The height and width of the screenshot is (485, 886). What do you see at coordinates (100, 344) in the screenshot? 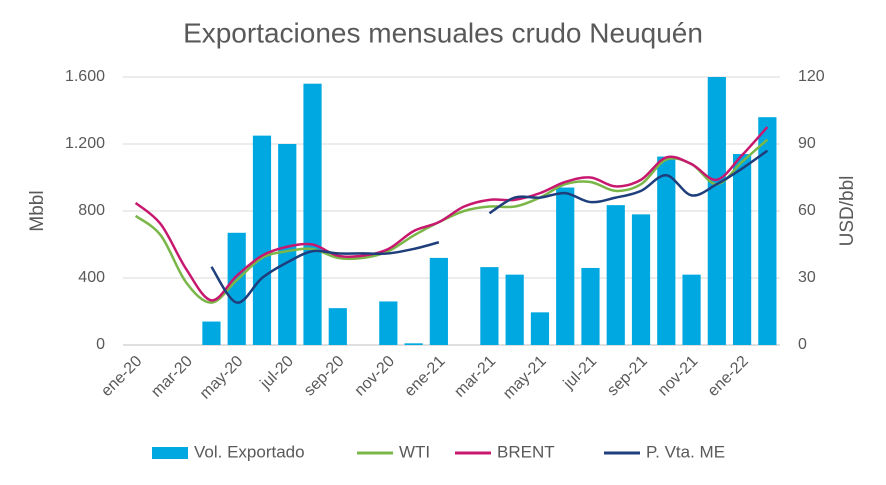
I see `y-tick-label: 0` at bounding box center [100, 344].